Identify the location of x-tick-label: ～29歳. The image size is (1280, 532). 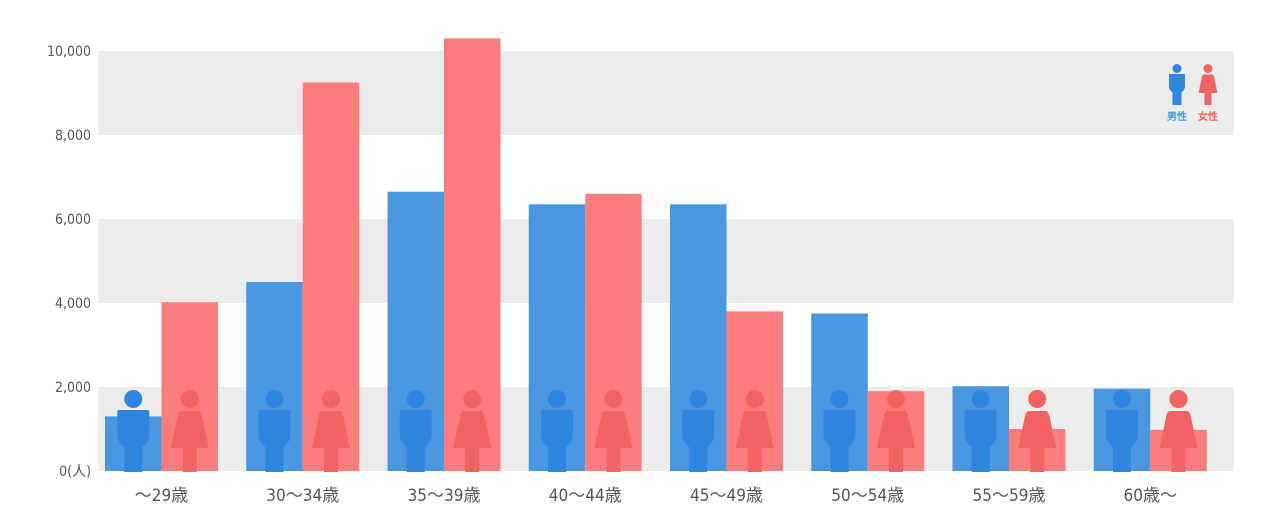
(161, 496).